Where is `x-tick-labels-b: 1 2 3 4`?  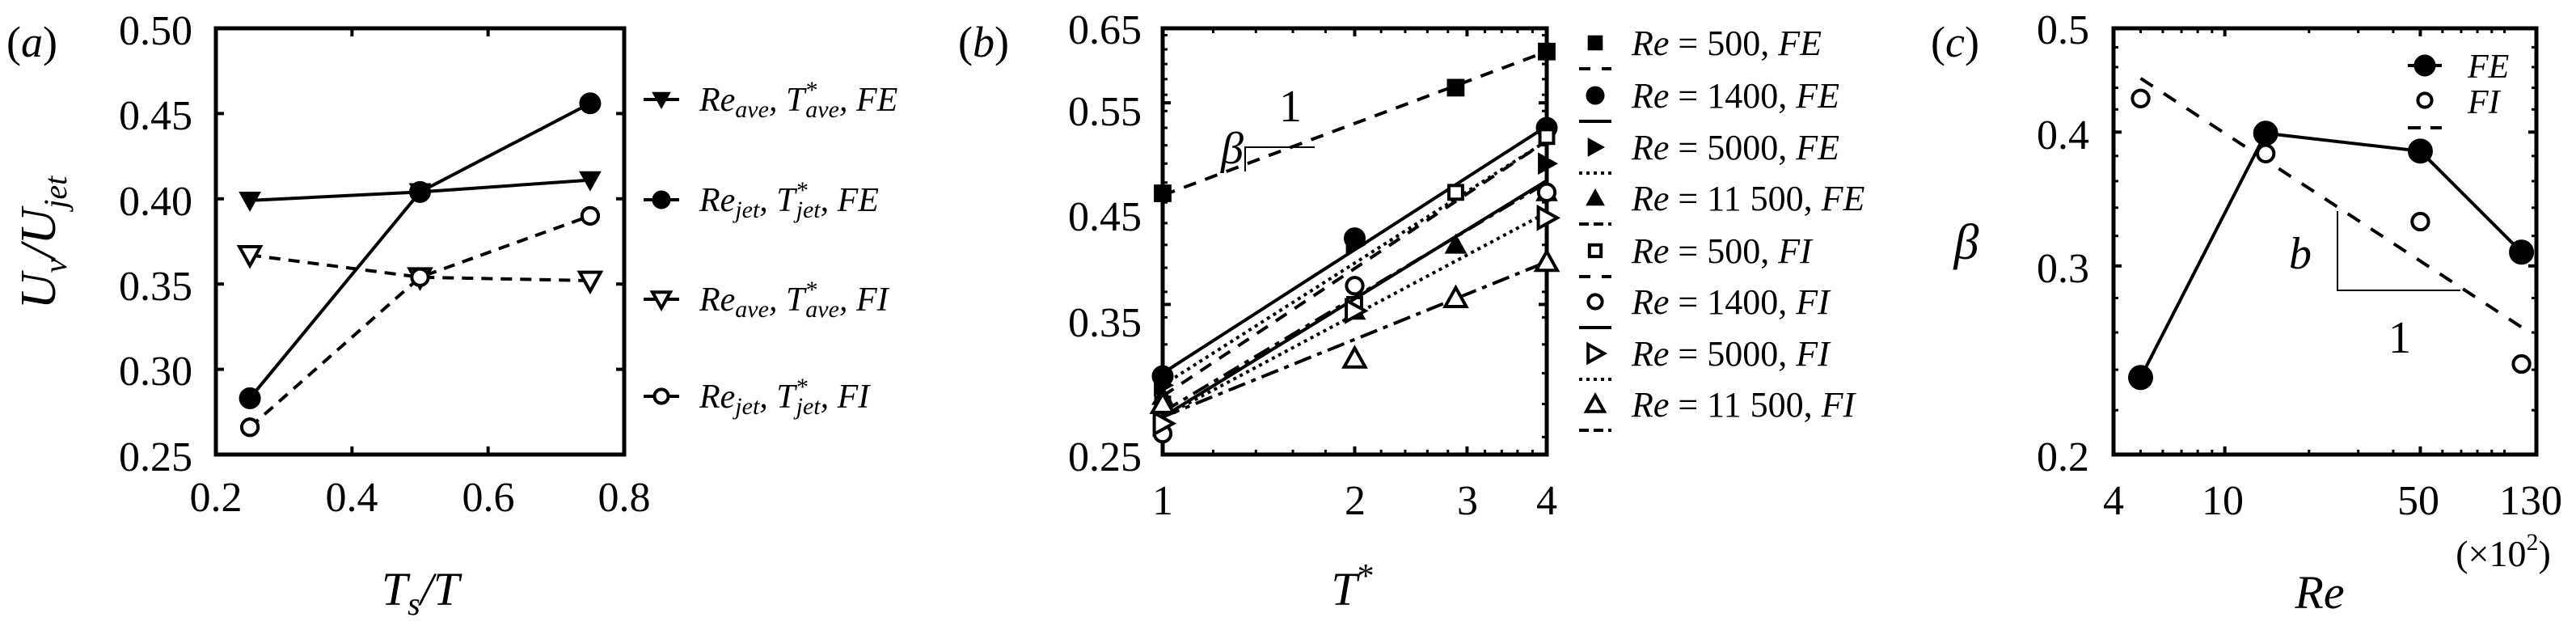
x-tick-labels-b: 1 2 3 4 is located at coordinates (1354, 501).